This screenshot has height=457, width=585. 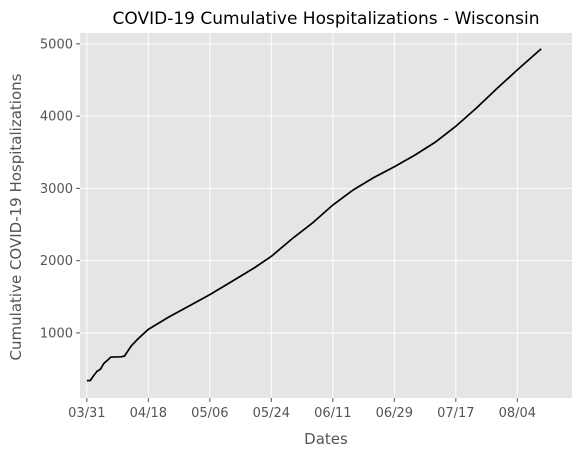 What do you see at coordinates (16, 216) in the screenshot?
I see `y-axis-label: Cumulative COVID-19 Hospitalizations` at bounding box center [16, 216].